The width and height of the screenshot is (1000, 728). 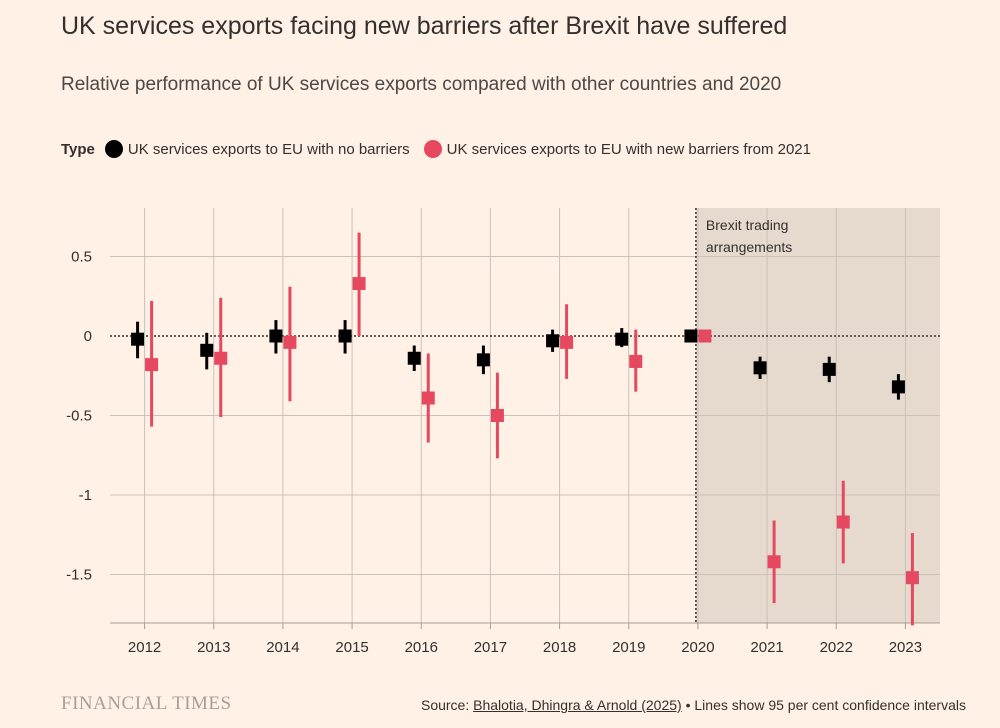 What do you see at coordinates (113, 149) in the screenshot?
I see `legend-dot-black-icon` at bounding box center [113, 149].